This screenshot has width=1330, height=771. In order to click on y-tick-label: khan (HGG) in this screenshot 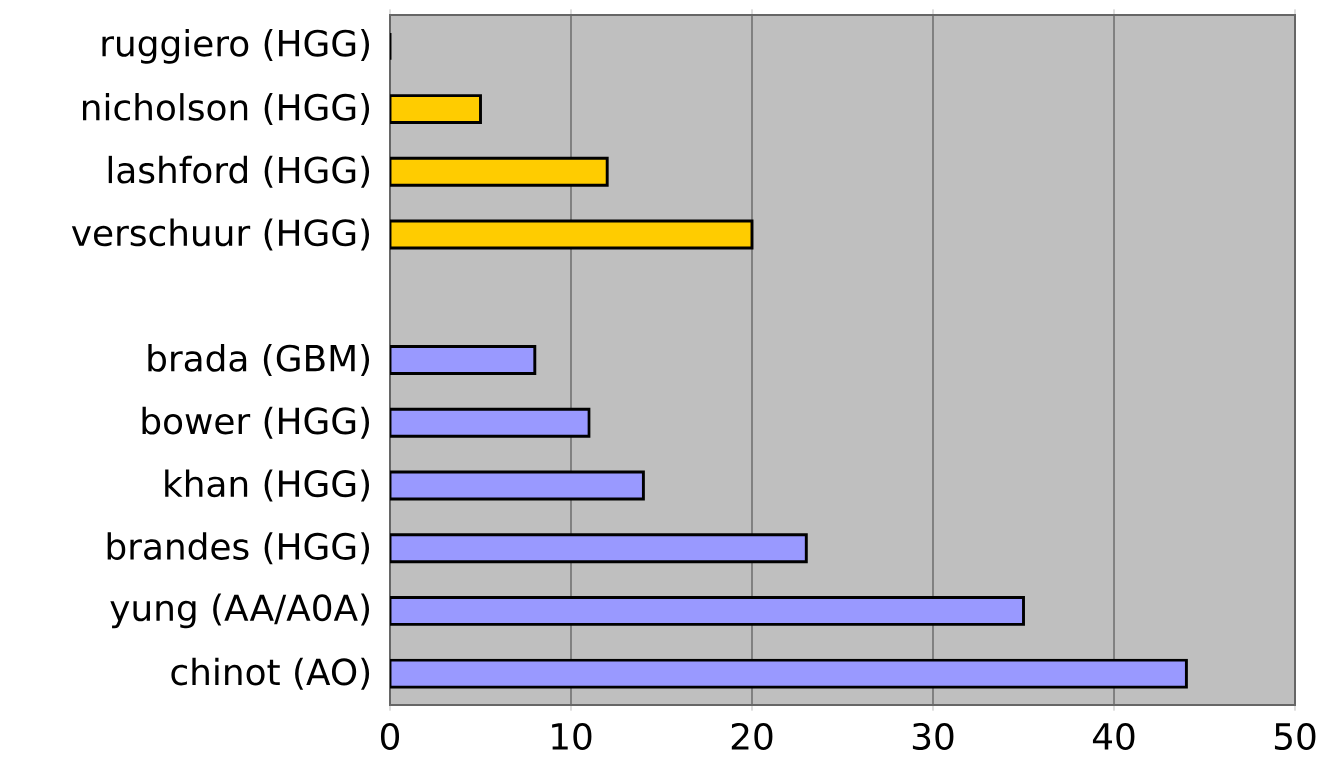, I will do `click(267, 485)`.